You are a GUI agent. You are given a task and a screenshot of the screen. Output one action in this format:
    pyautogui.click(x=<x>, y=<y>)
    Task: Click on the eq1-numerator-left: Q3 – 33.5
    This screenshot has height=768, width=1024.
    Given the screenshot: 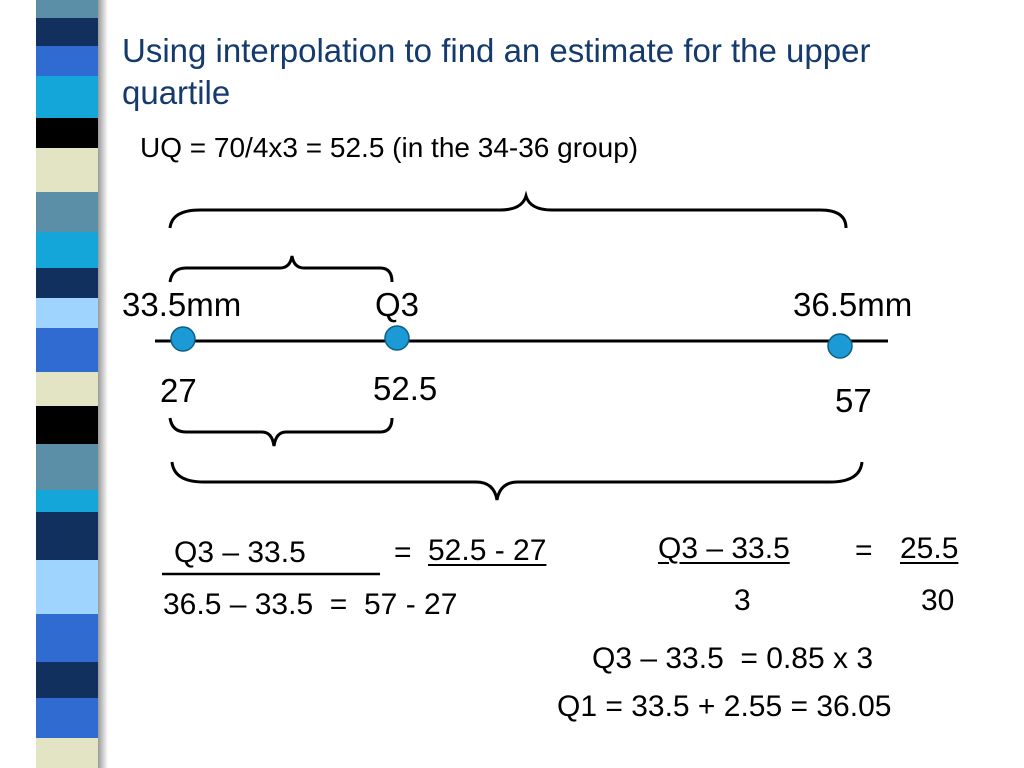 What is the action you would take?
    pyautogui.click(x=240, y=552)
    